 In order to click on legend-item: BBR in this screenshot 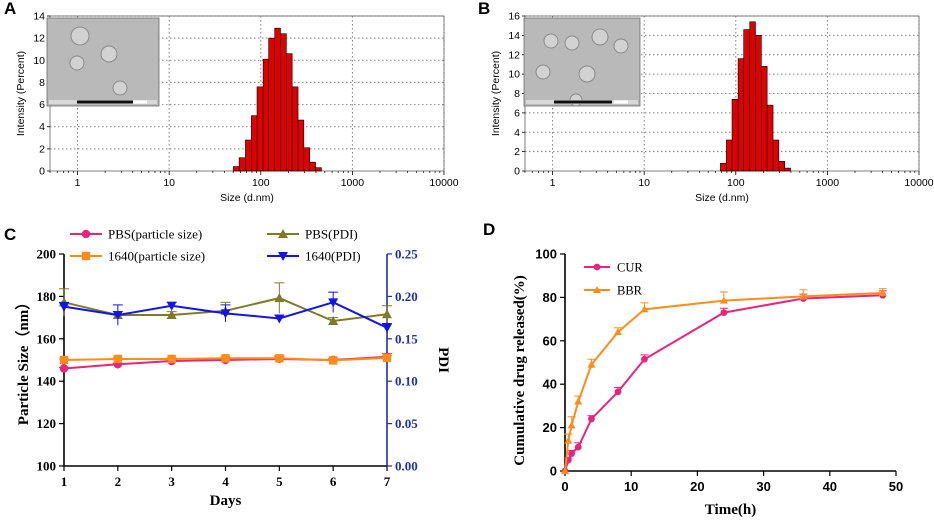, I will do `click(613, 291)`.